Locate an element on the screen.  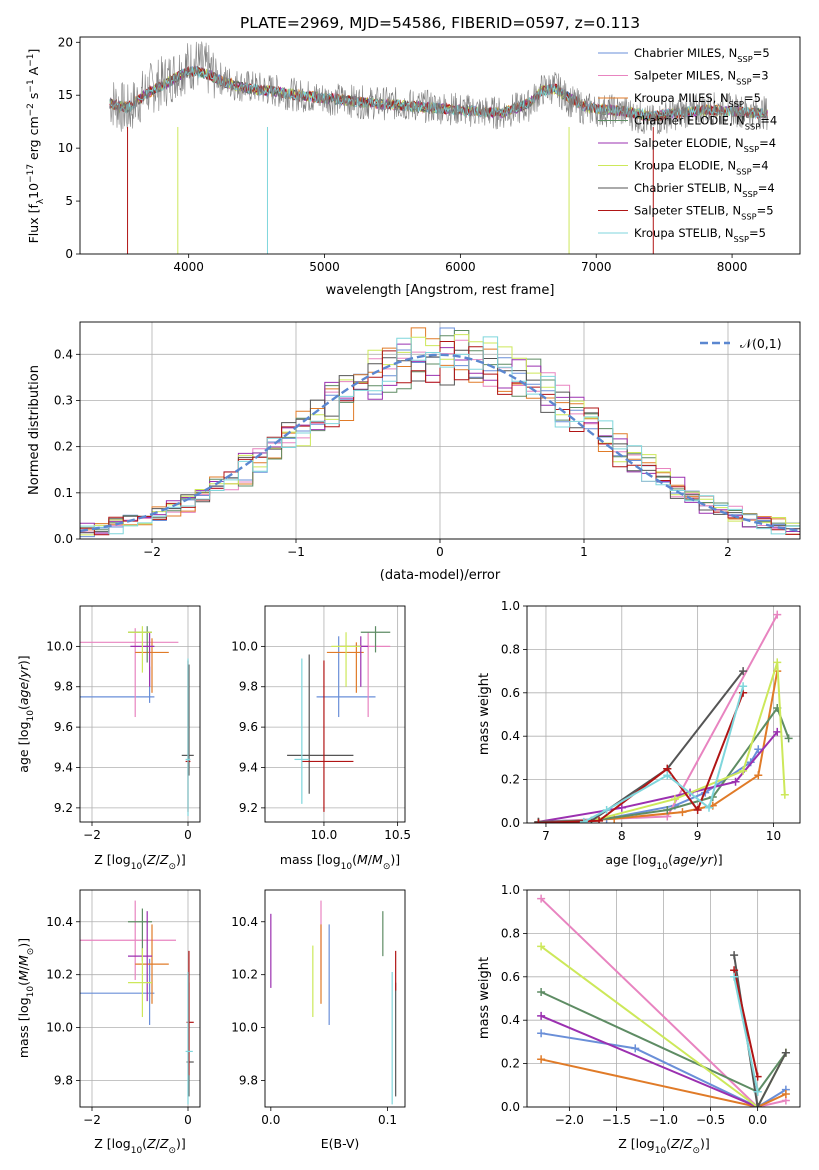
y-tick-label: 10 is located at coordinates (65, 148).